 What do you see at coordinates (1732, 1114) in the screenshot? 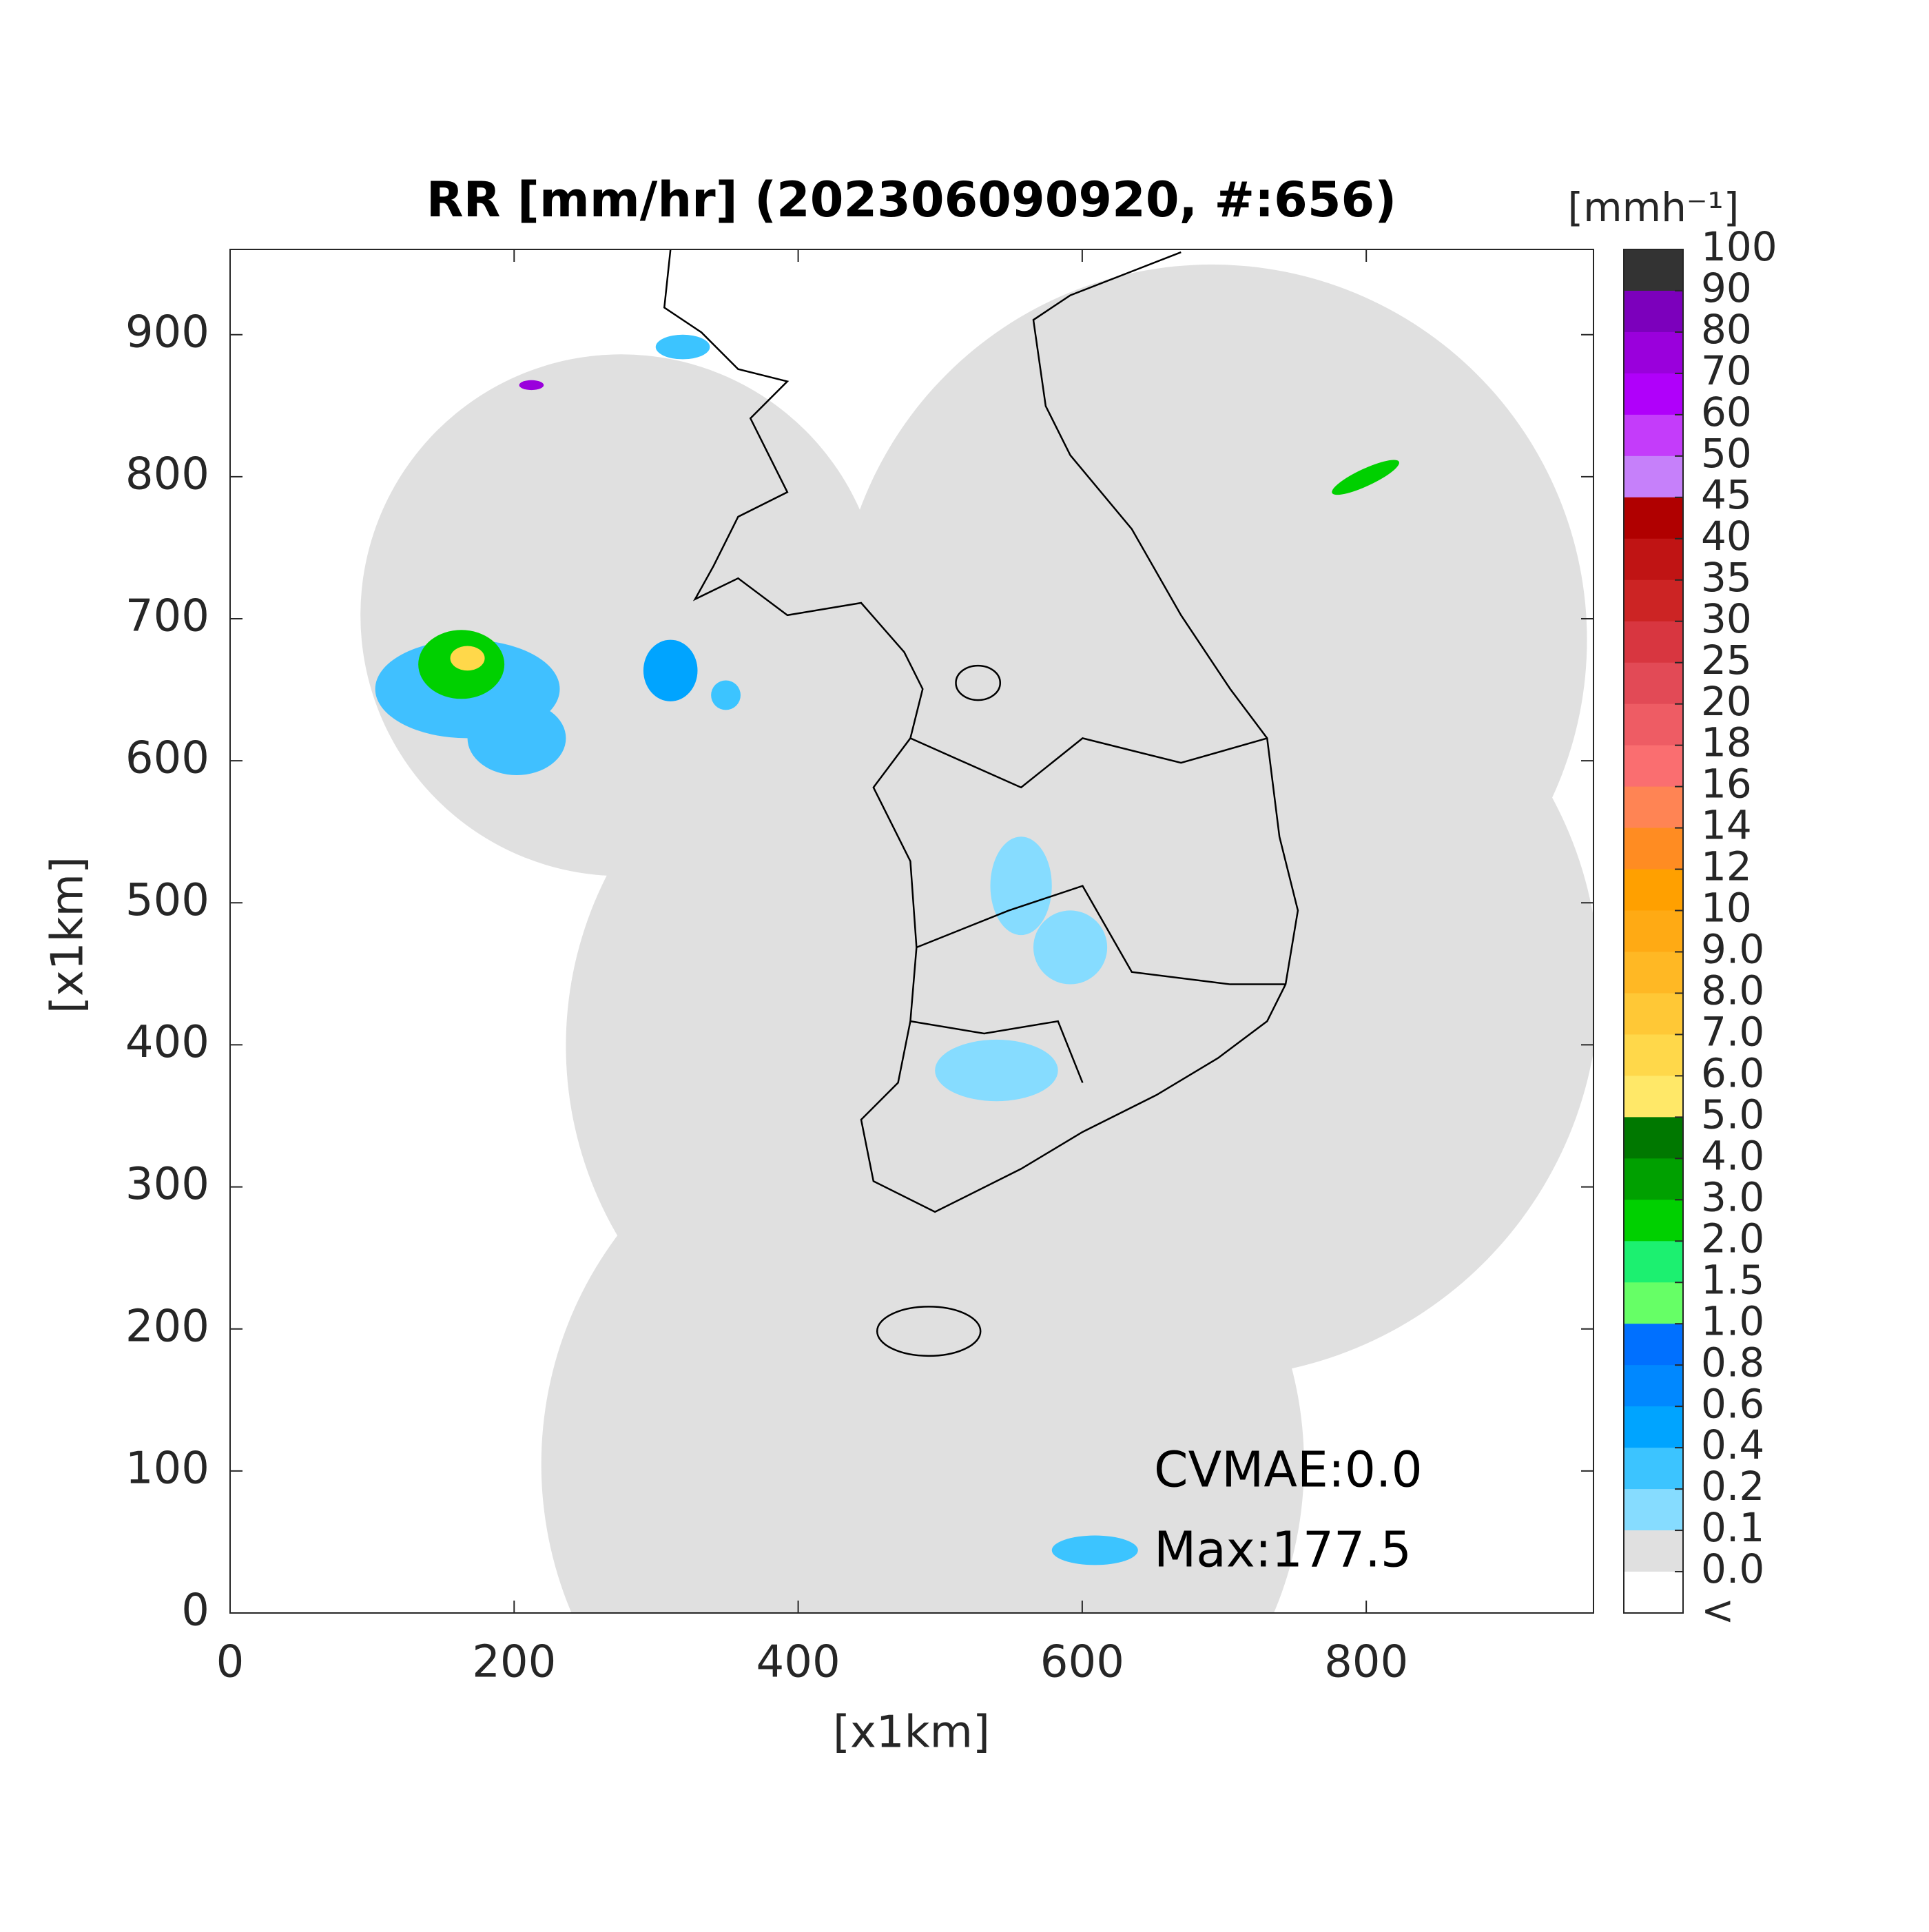
I see `colorbar-label: 5.0` at bounding box center [1732, 1114].